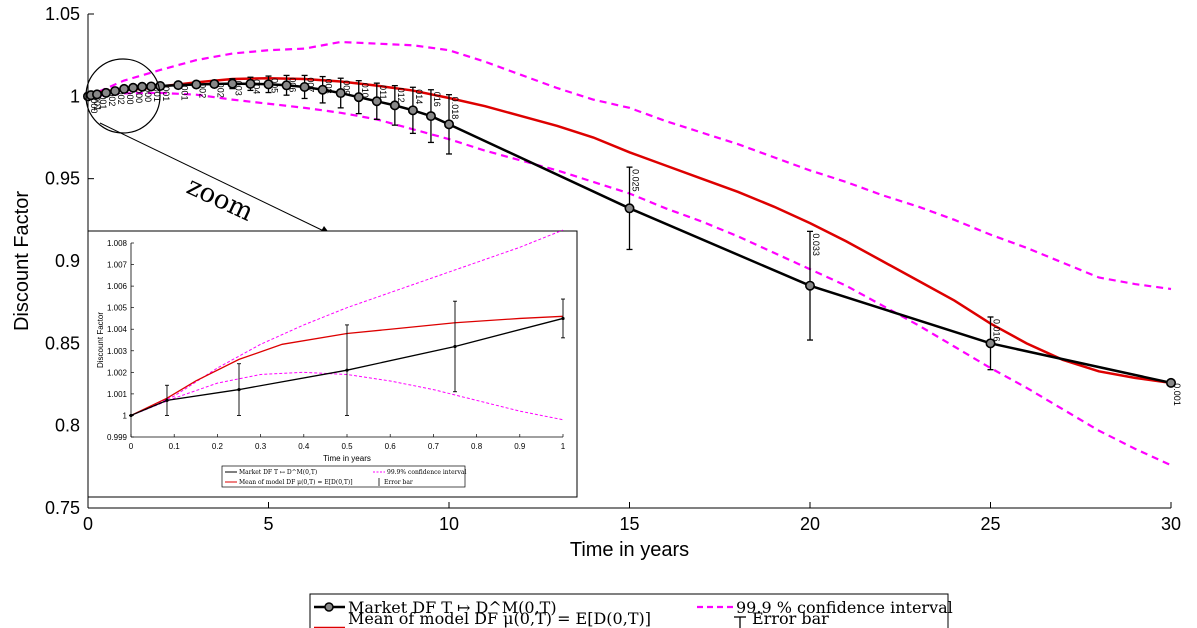  Describe the element at coordinates (117, 243) in the screenshot. I see `inset-y-tick-label: 1.008` at that location.